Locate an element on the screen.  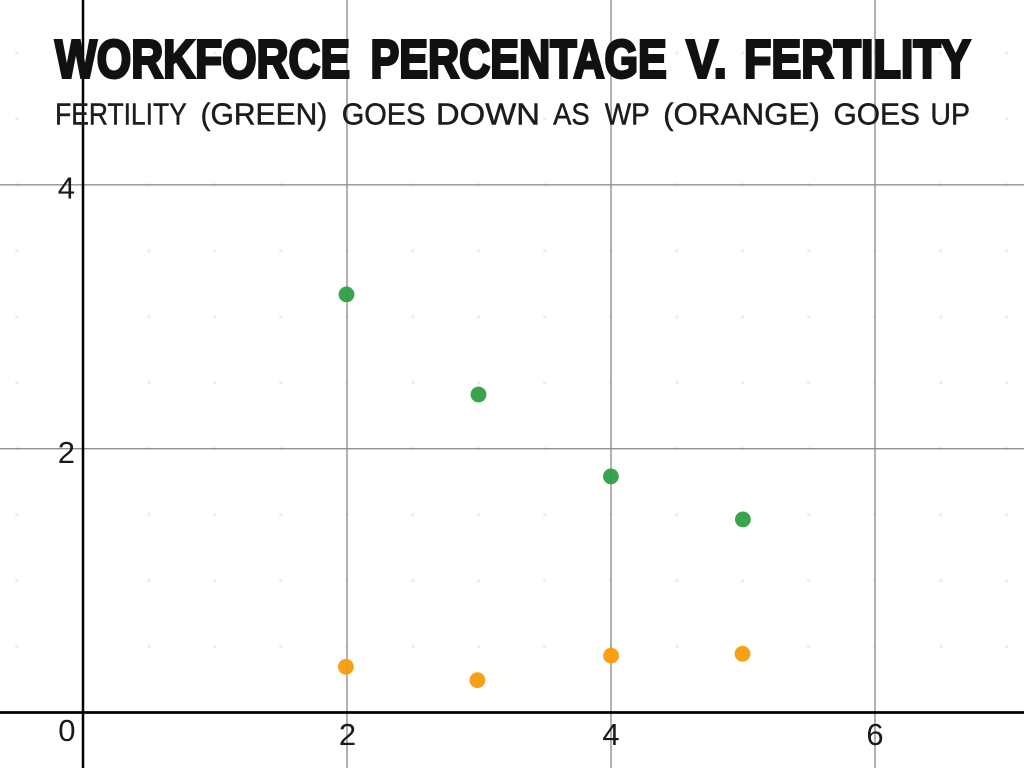
svg-text: (GREEN) is located at coordinates (264, 113).